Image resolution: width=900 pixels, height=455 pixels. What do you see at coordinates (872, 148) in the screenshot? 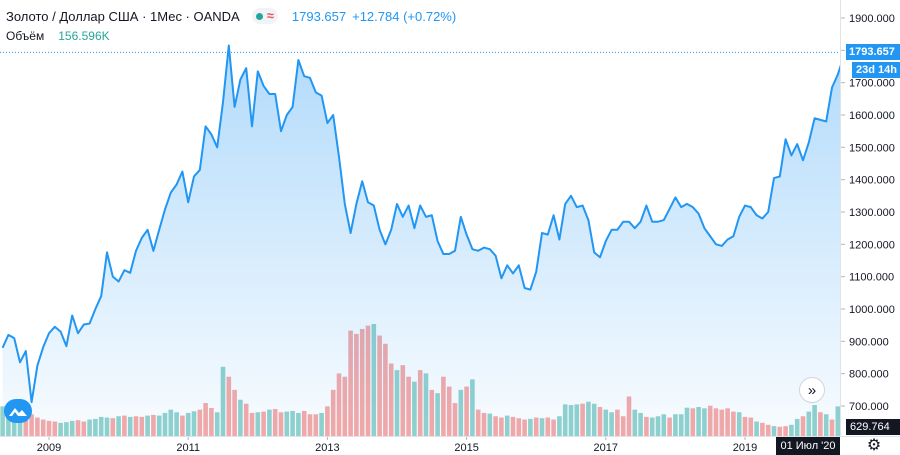
I see `y-tick-label: 1500.000` at bounding box center [872, 148].